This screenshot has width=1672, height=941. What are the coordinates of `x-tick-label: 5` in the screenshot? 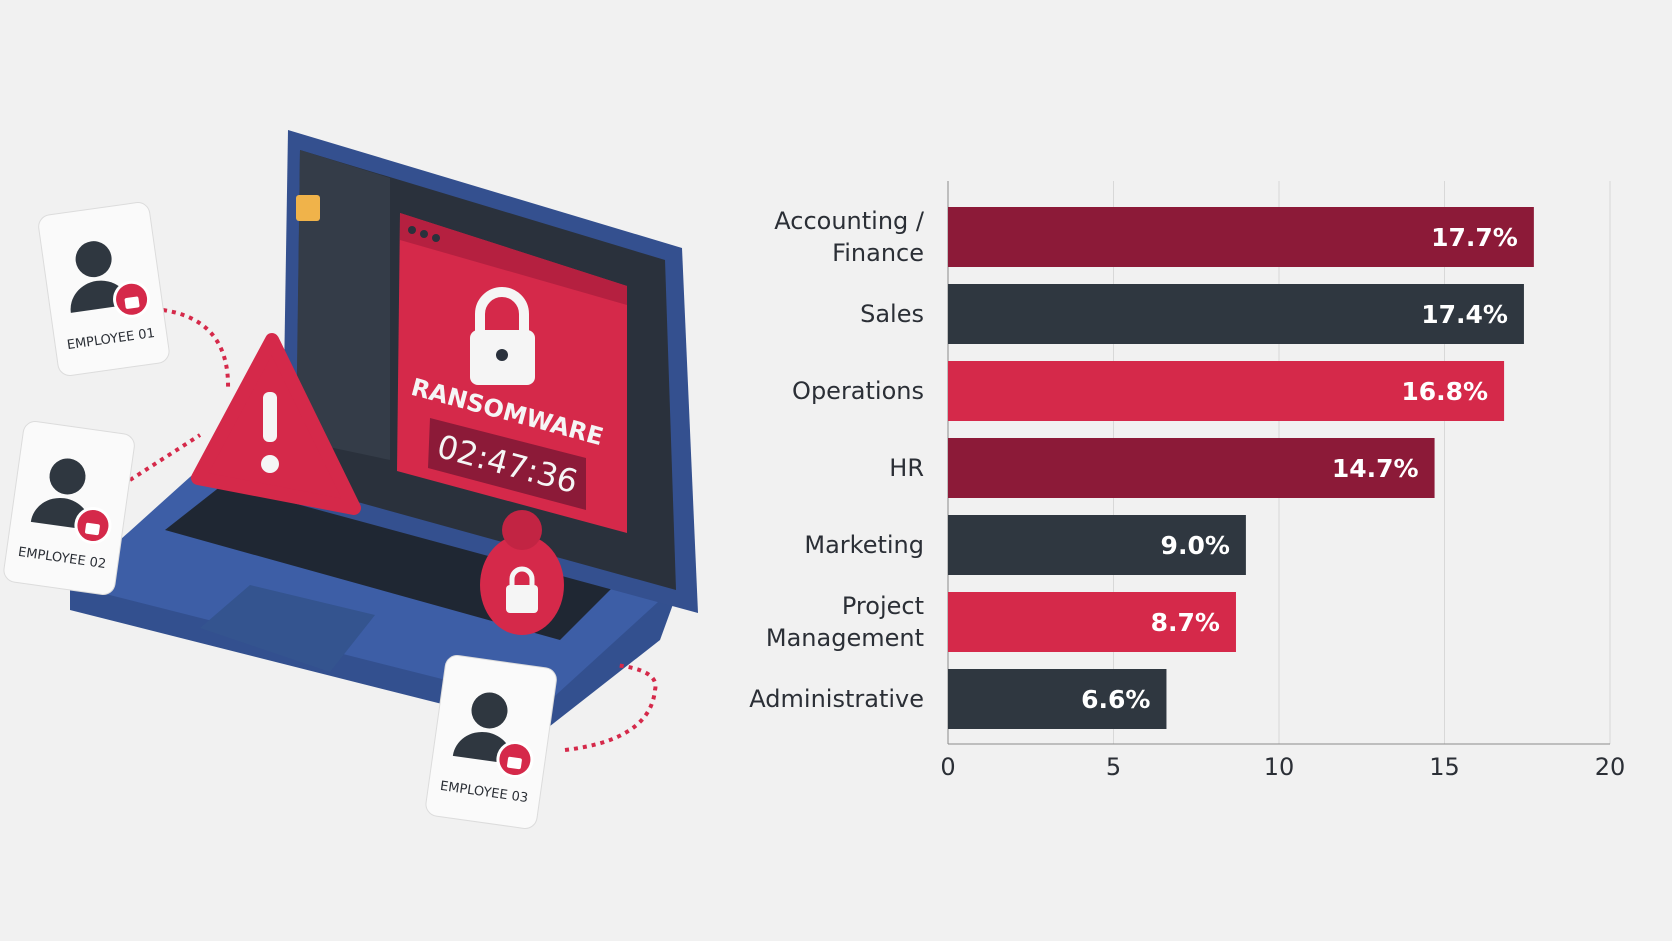 It's located at (1113, 767).